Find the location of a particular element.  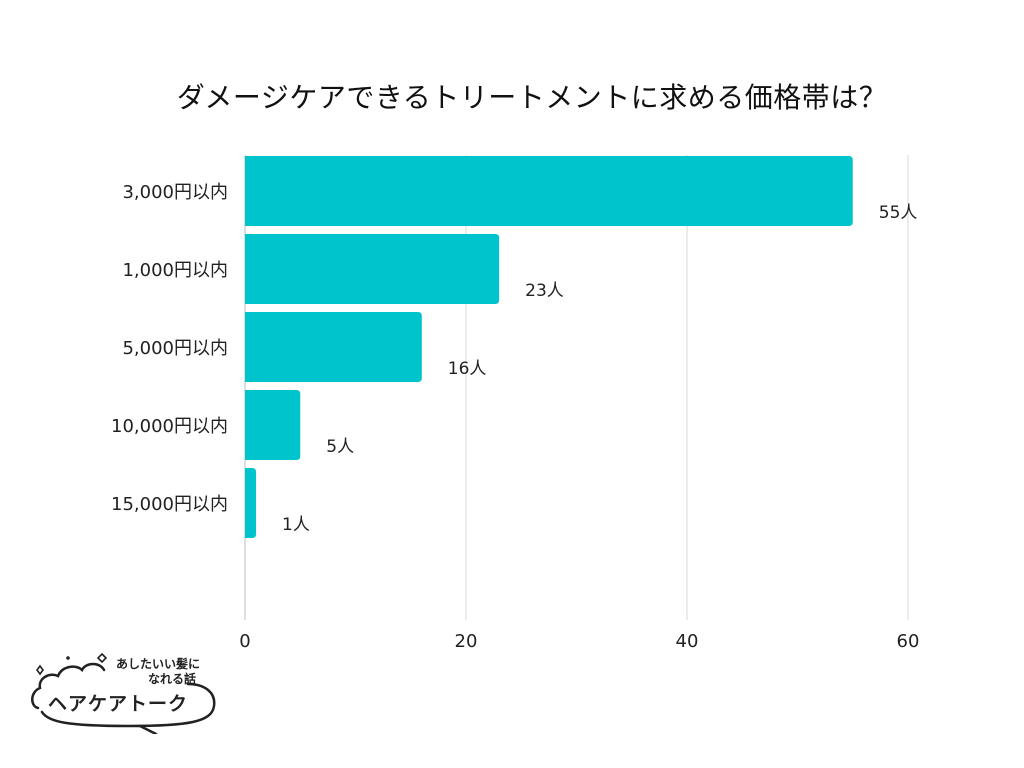

category-label: 15,000円以内 is located at coordinates (169, 504).